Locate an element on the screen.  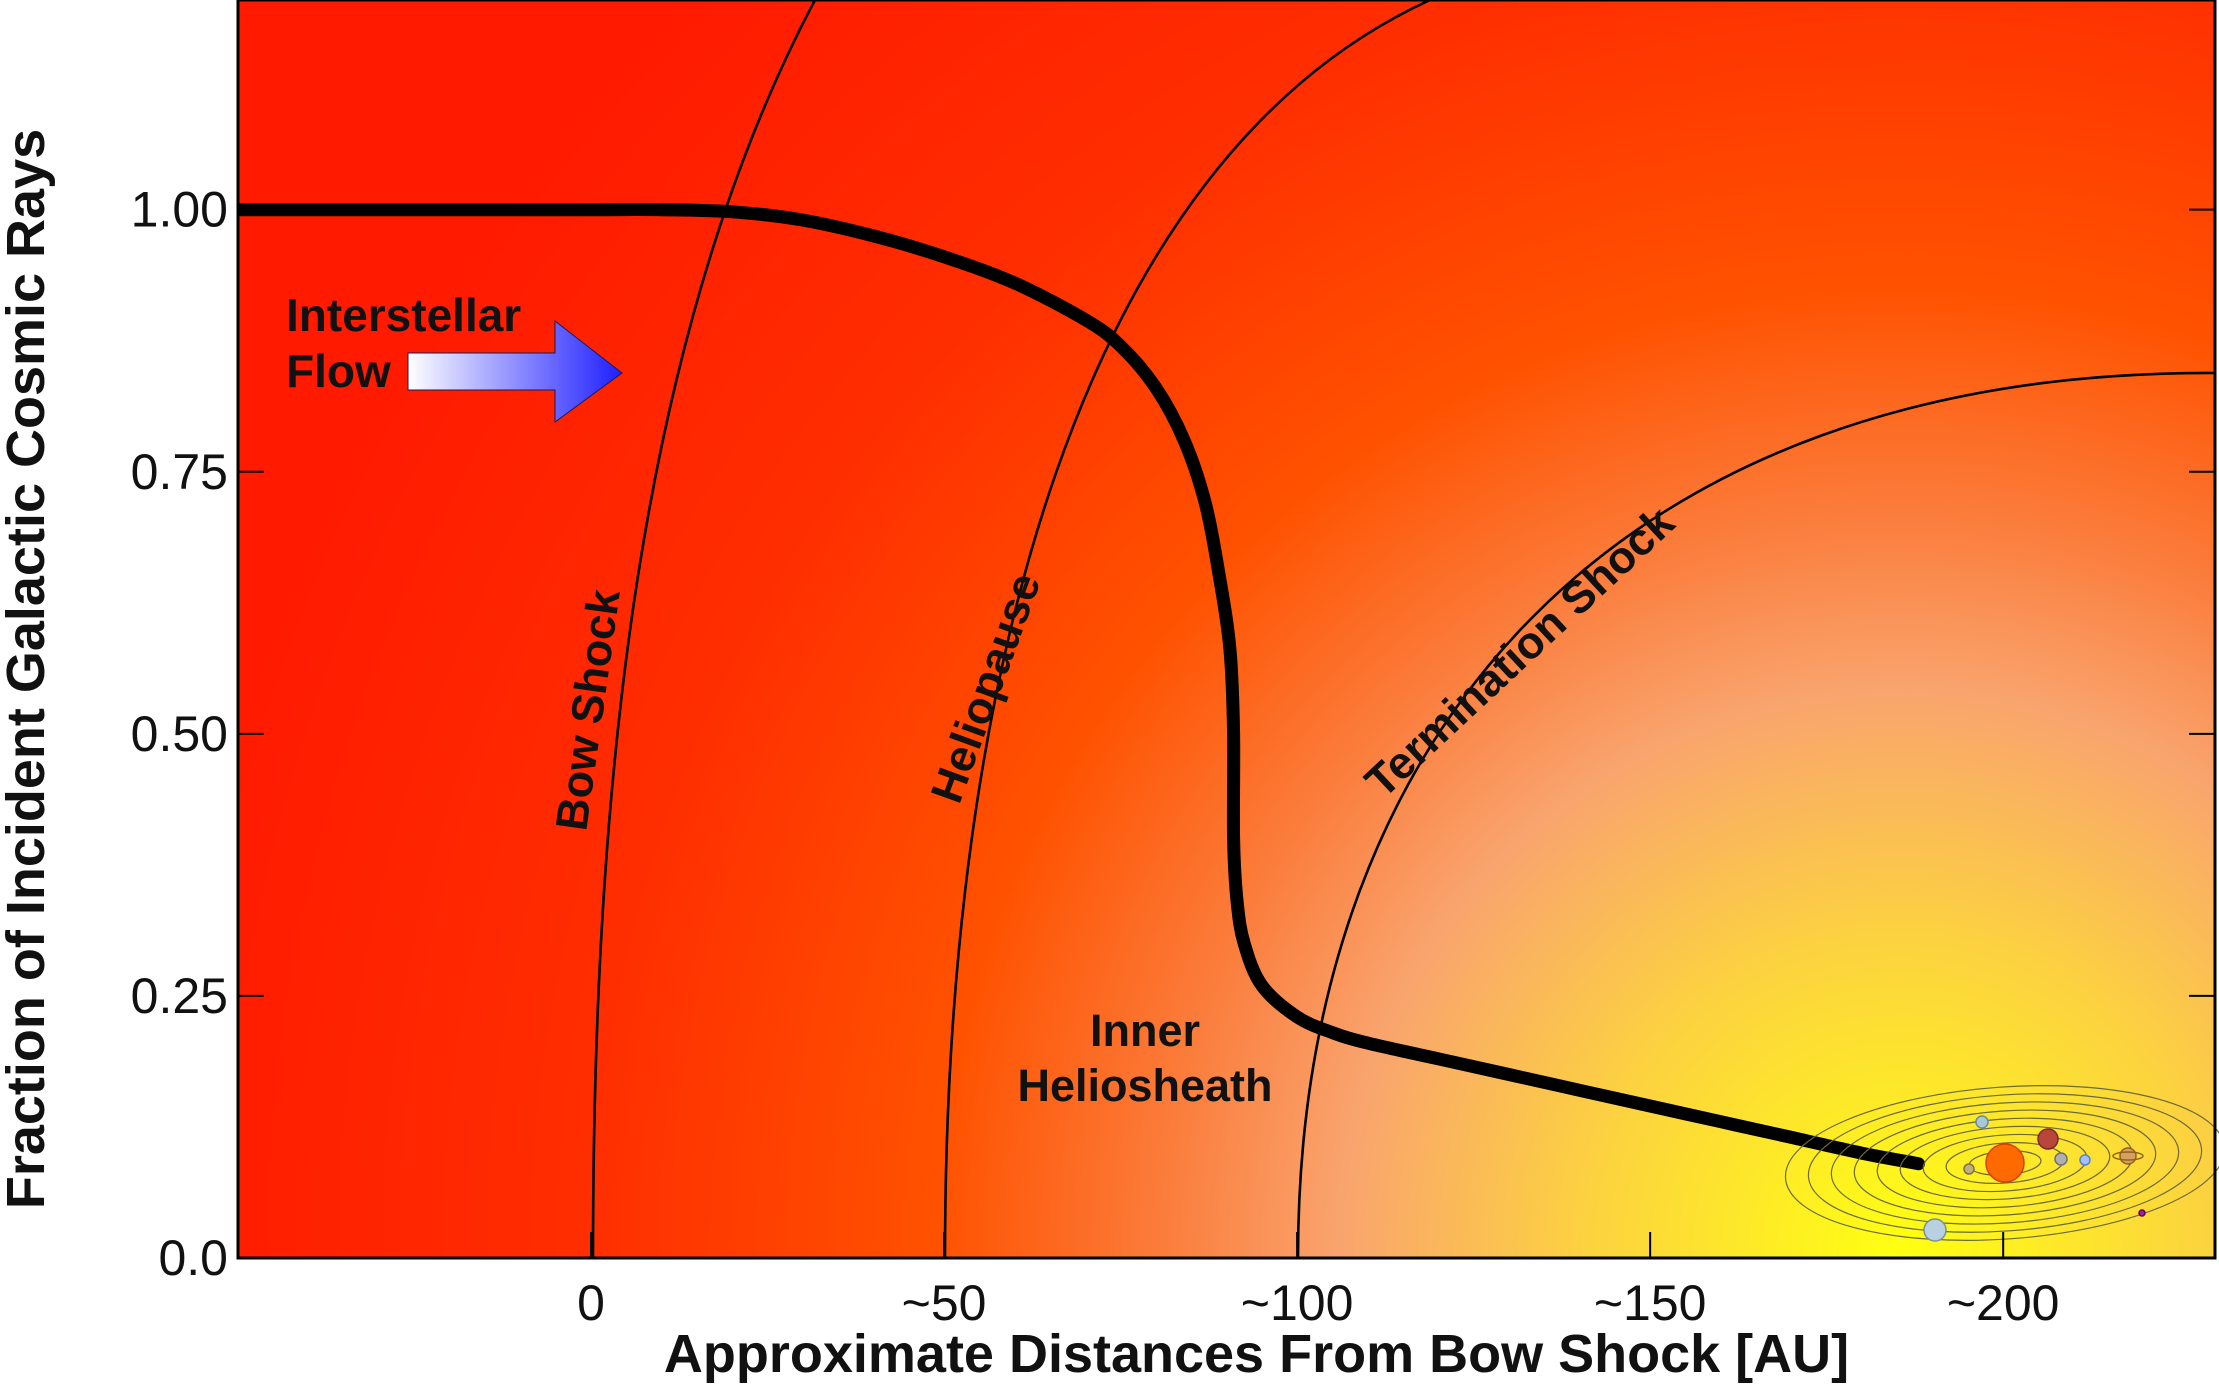
y-tick-label: 0.50 is located at coordinates (179, 734).